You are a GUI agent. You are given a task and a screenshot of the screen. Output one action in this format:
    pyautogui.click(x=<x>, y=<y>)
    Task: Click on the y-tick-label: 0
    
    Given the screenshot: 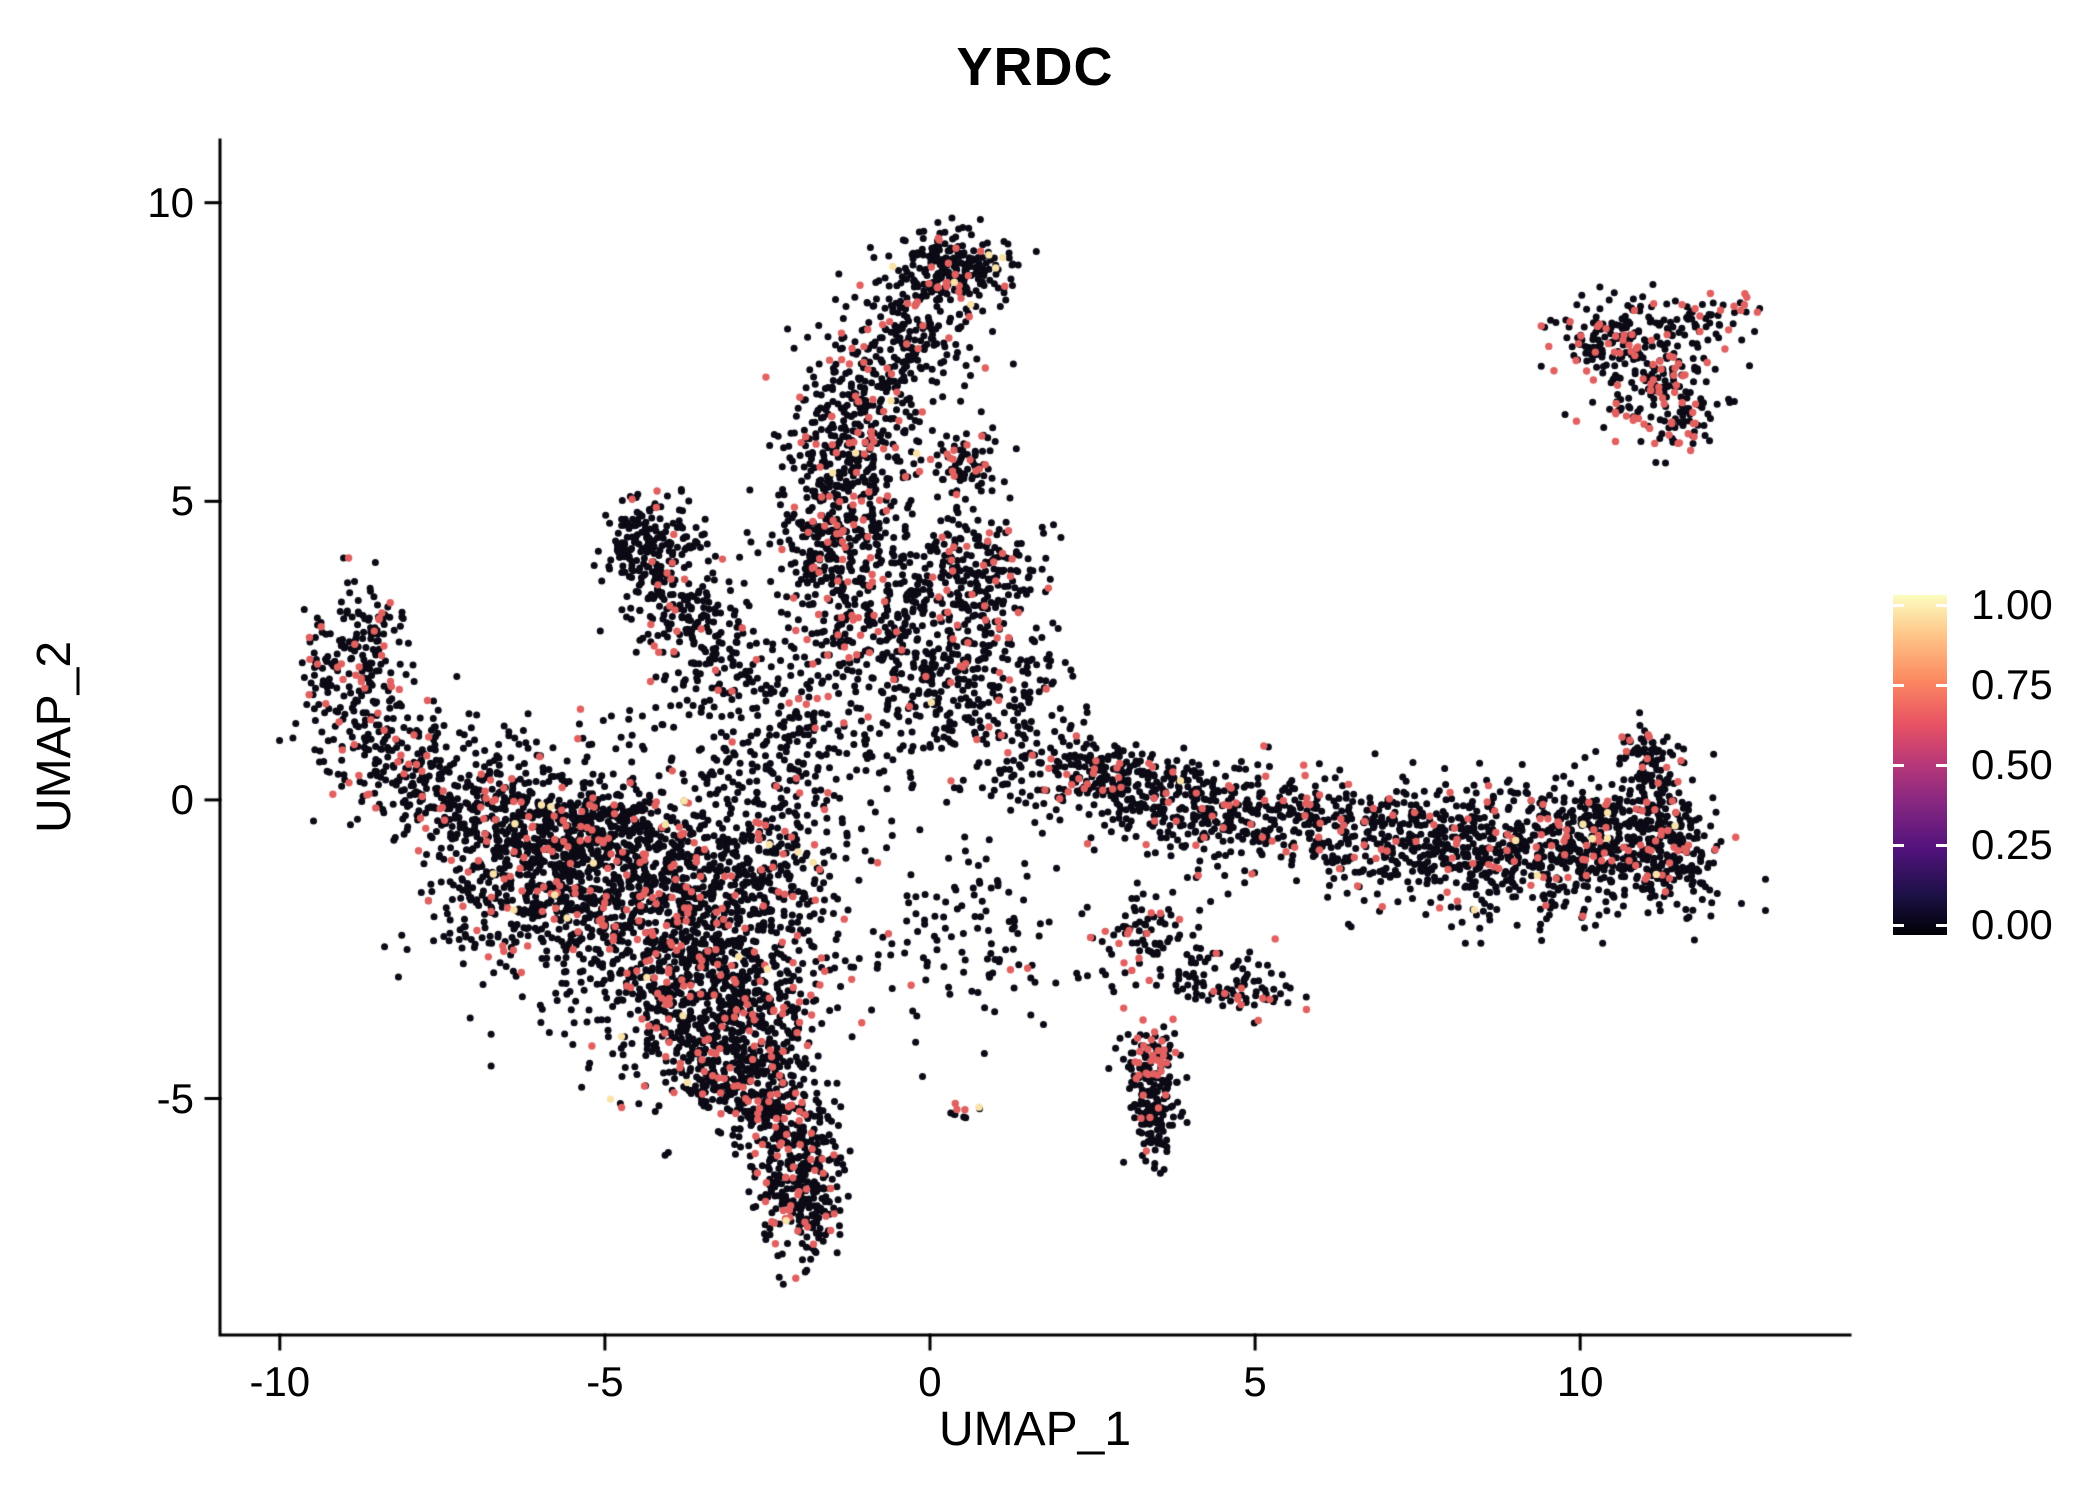 What is the action you would take?
    pyautogui.click(x=182, y=799)
    